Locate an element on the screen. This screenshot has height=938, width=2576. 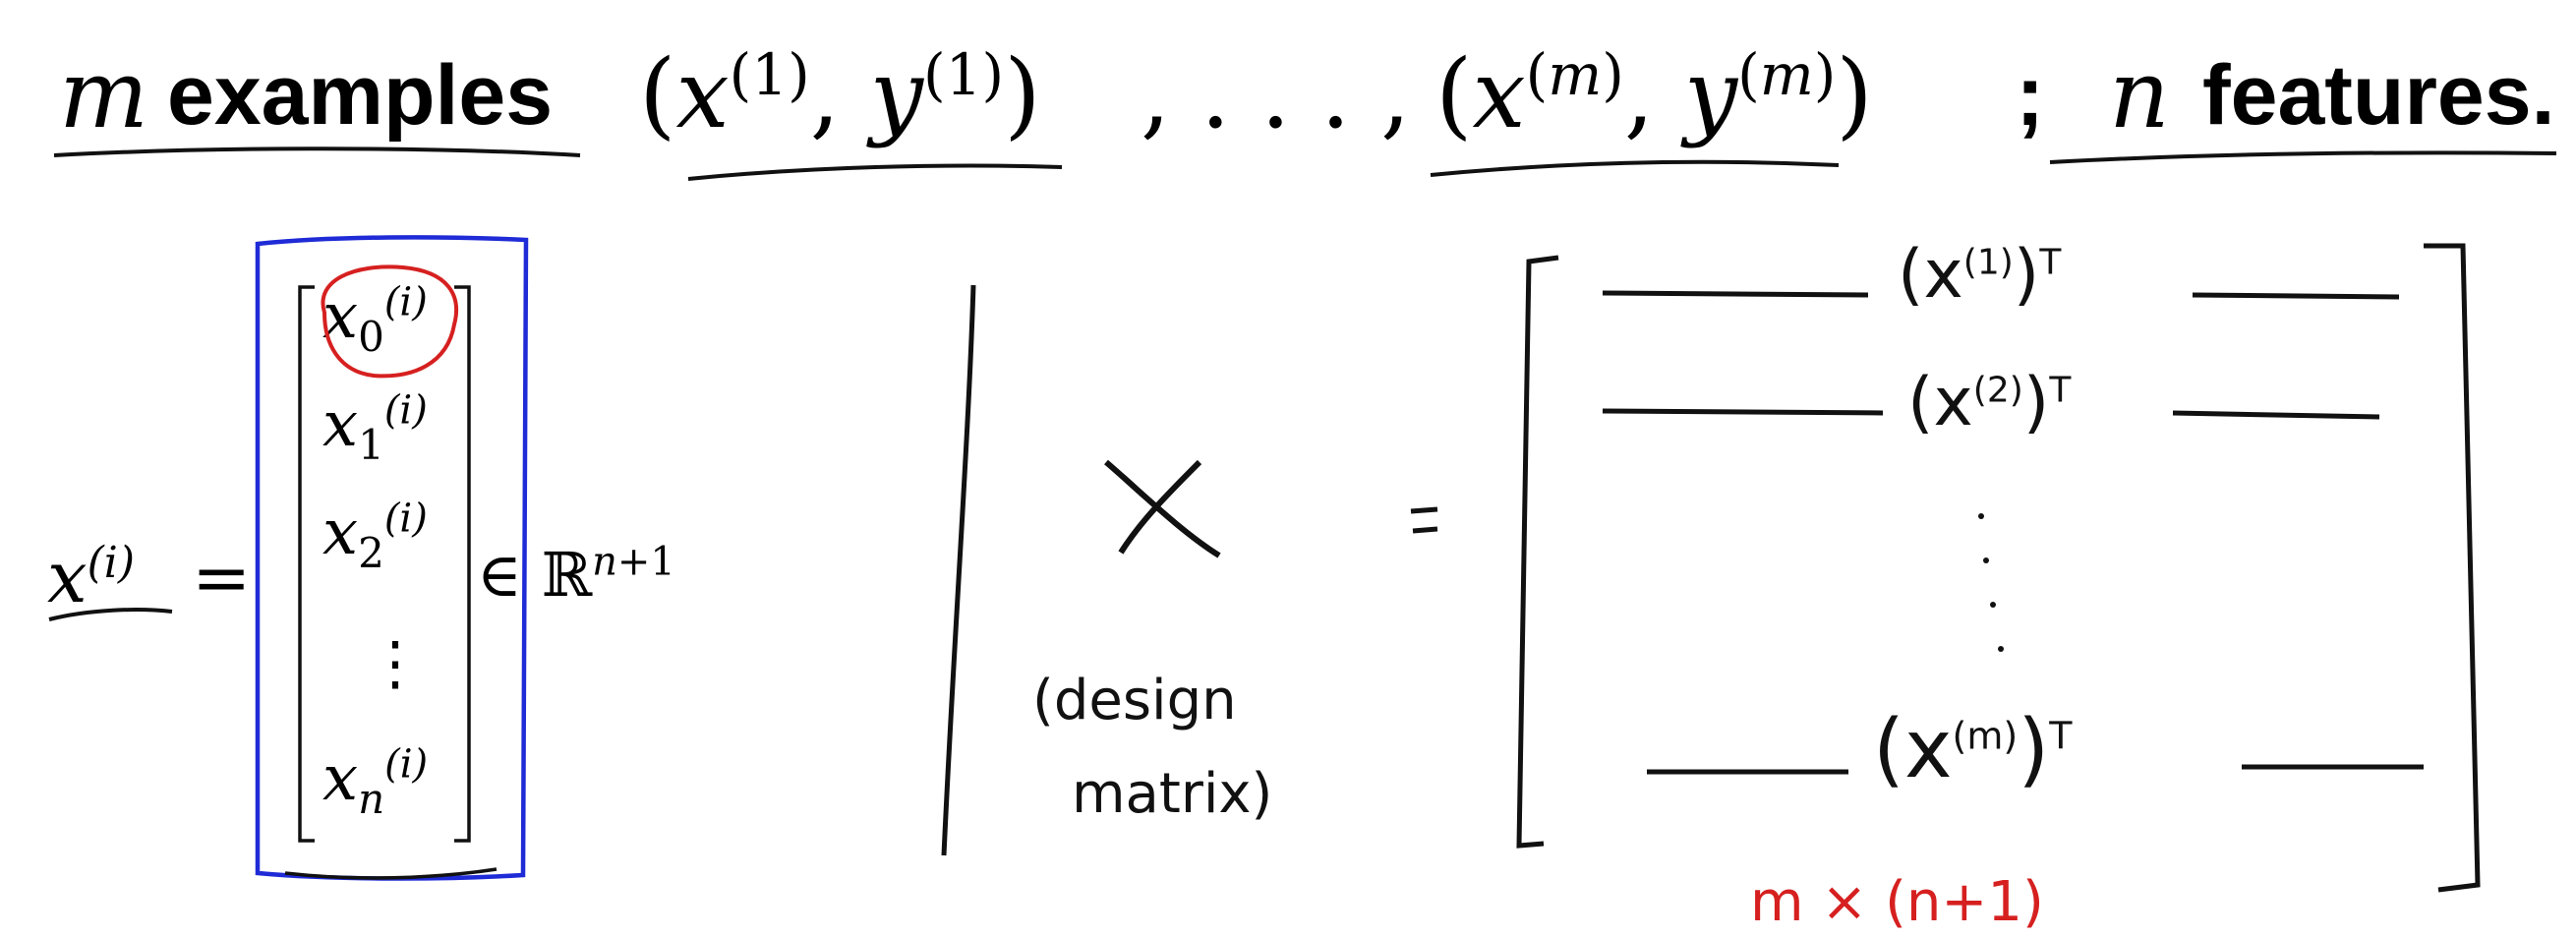
design-matrix-note-line1: (design is located at coordinates (1134, 701).